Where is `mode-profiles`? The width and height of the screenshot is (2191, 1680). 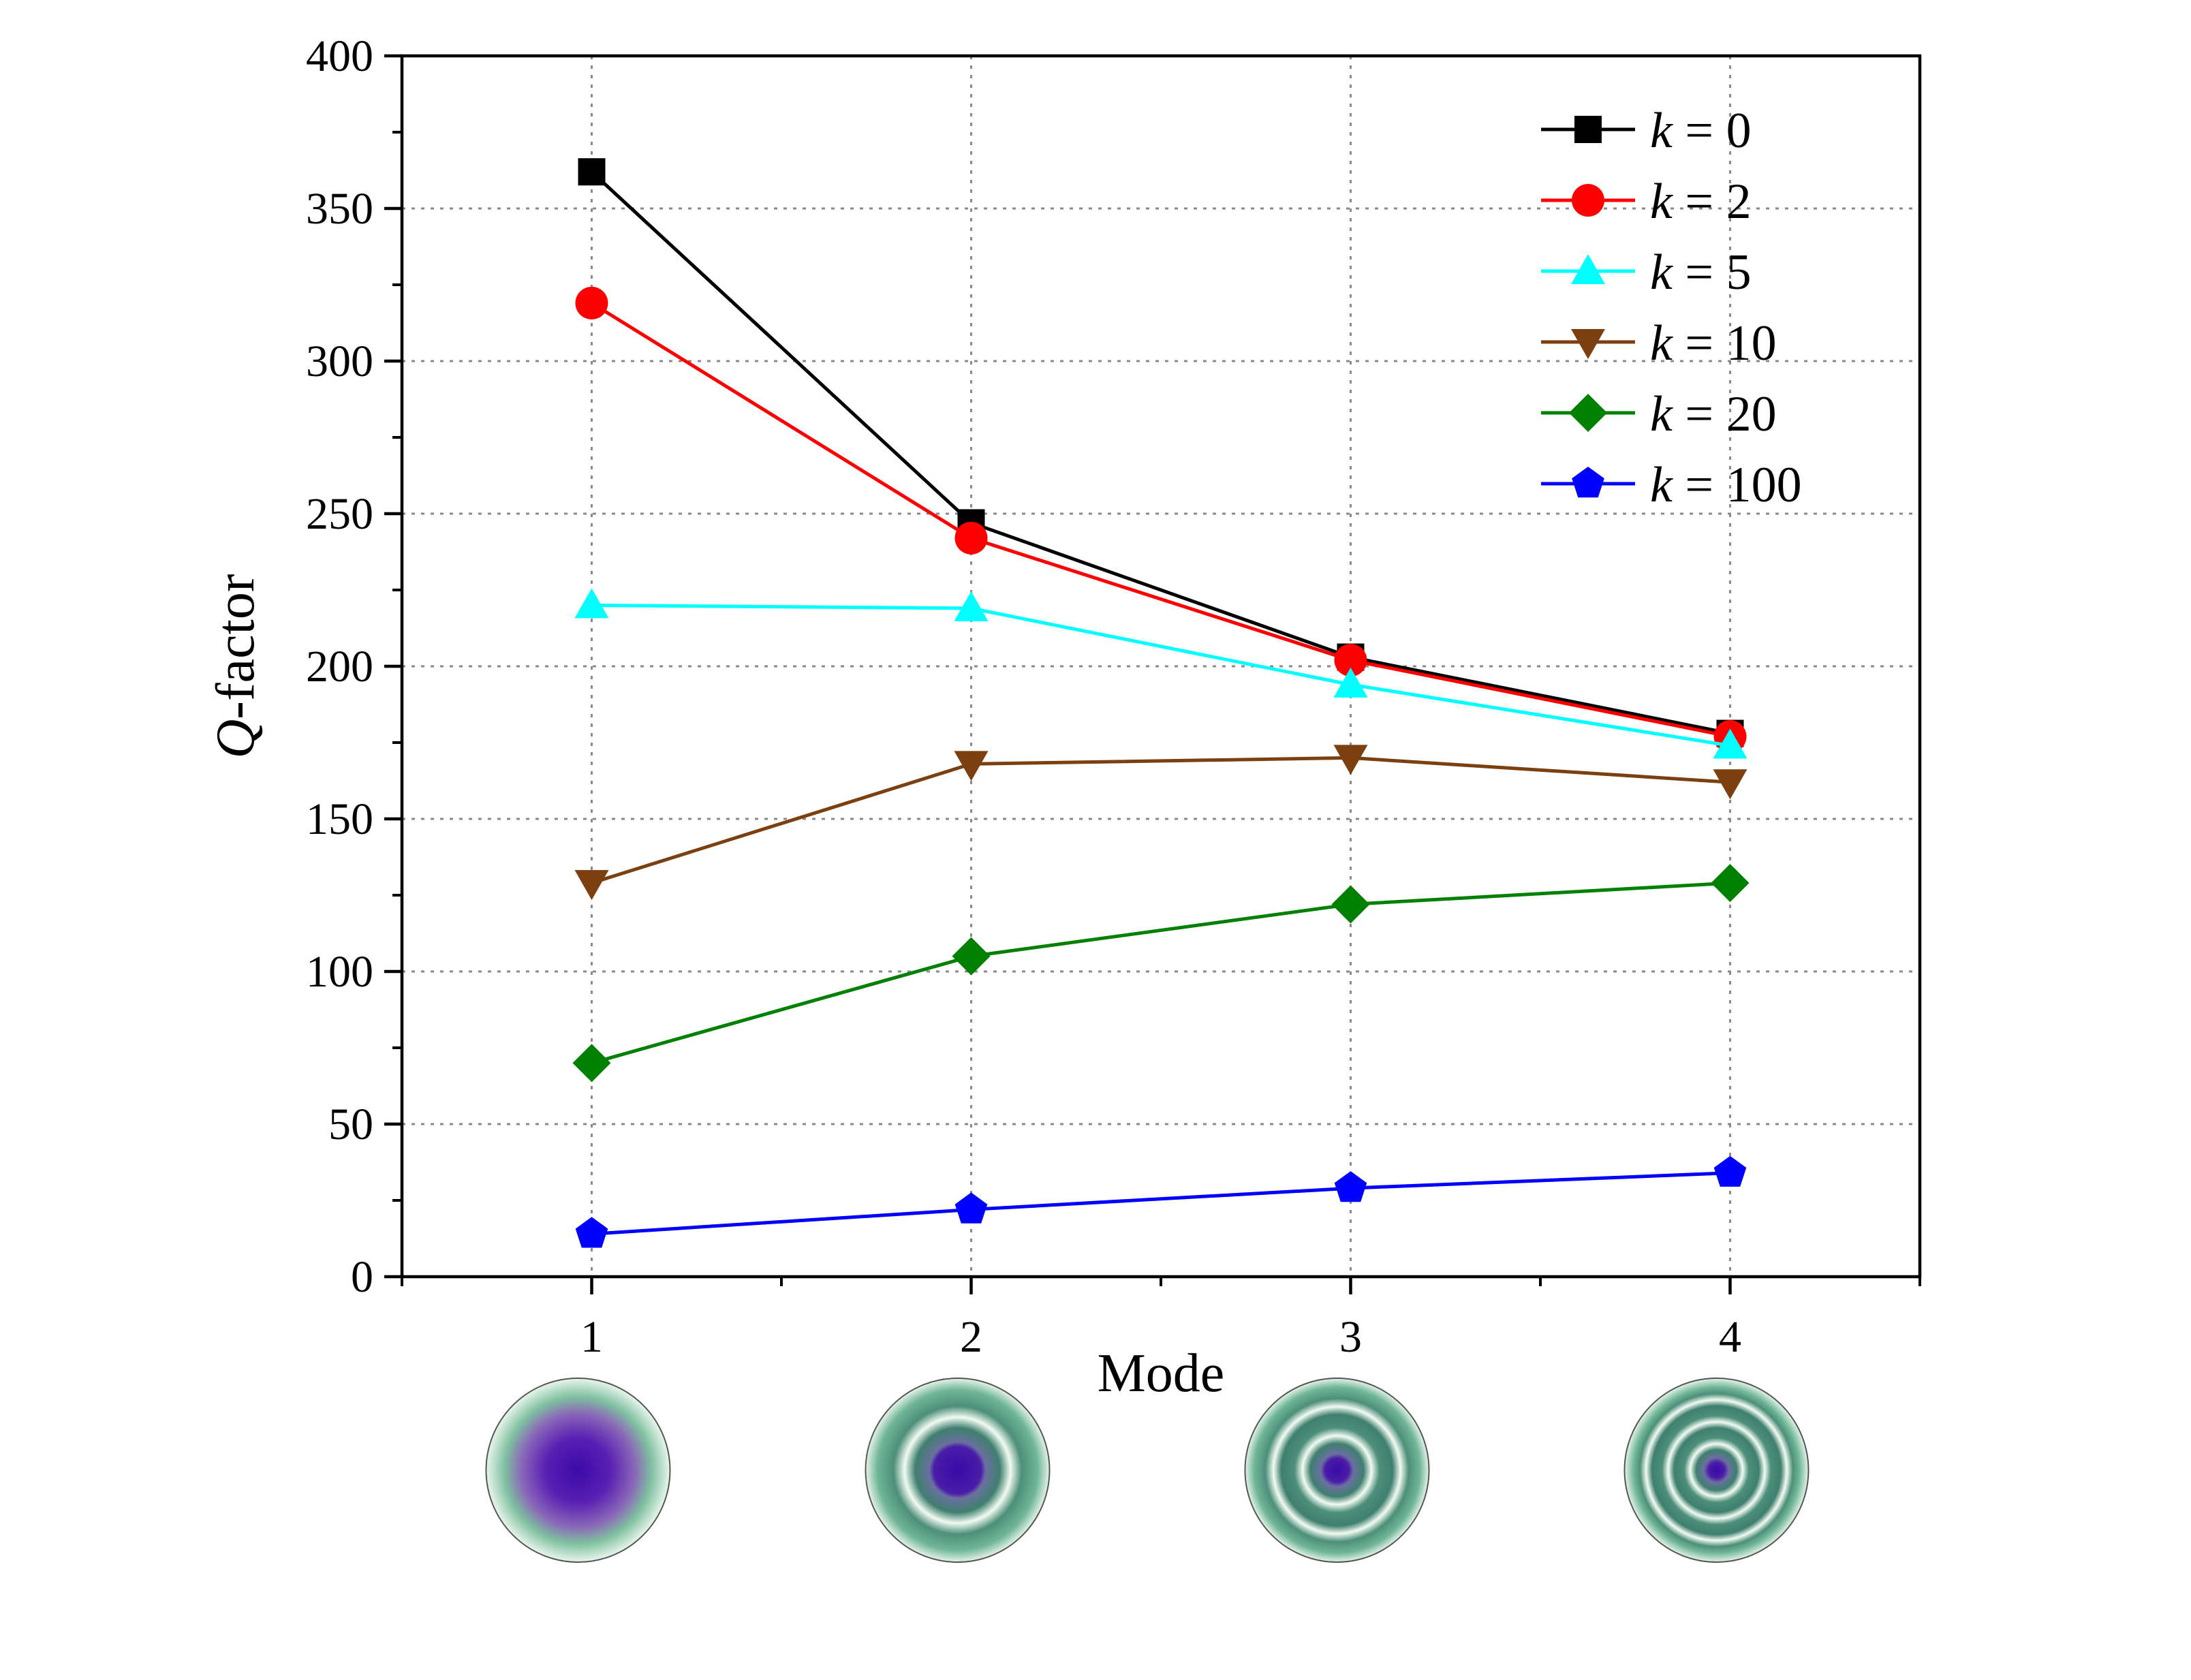
mode-profiles is located at coordinates (1147, 1470).